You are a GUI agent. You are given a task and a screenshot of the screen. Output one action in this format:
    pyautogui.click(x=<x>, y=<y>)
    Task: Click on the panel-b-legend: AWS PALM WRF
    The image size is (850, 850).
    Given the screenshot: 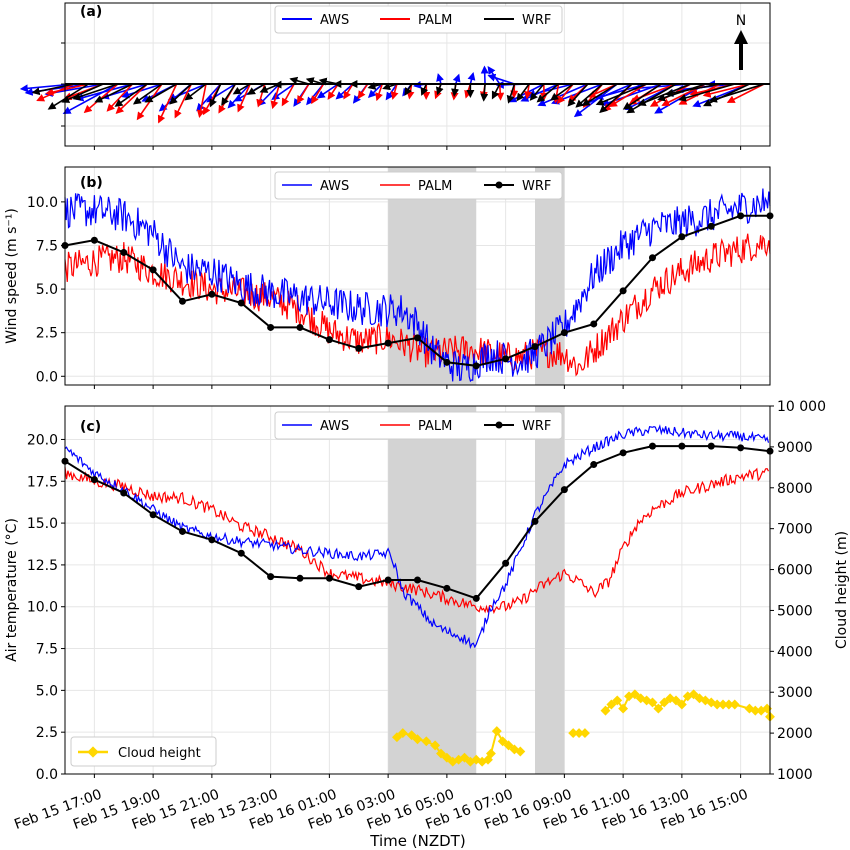 What is the action you would take?
    pyautogui.click(x=418, y=185)
    